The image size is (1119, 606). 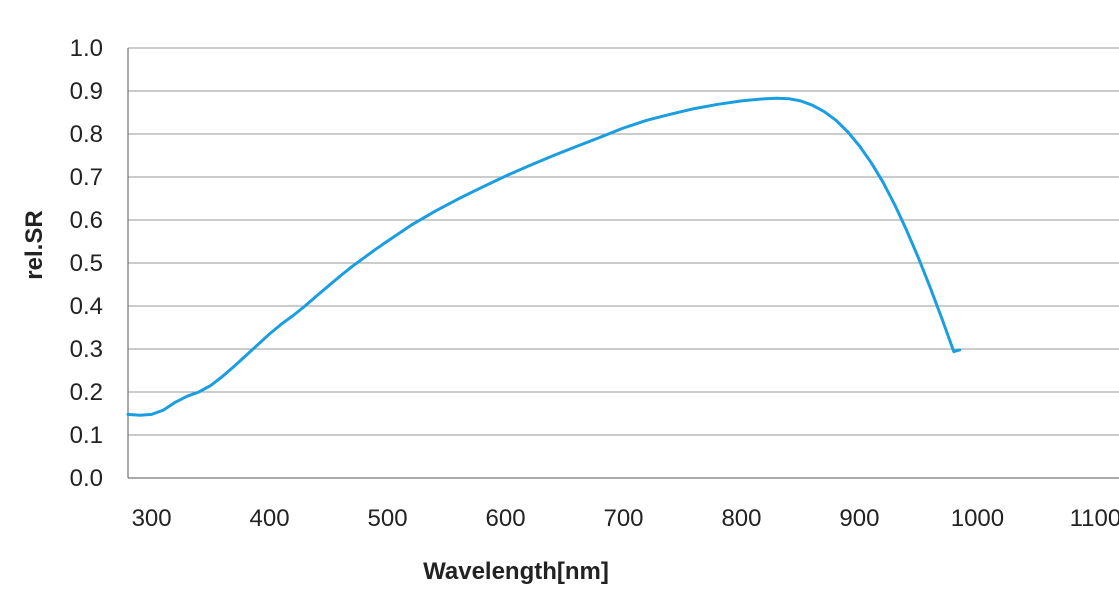 What do you see at coordinates (86, 134) in the screenshot?
I see `y-tick-label: 0.8` at bounding box center [86, 134].